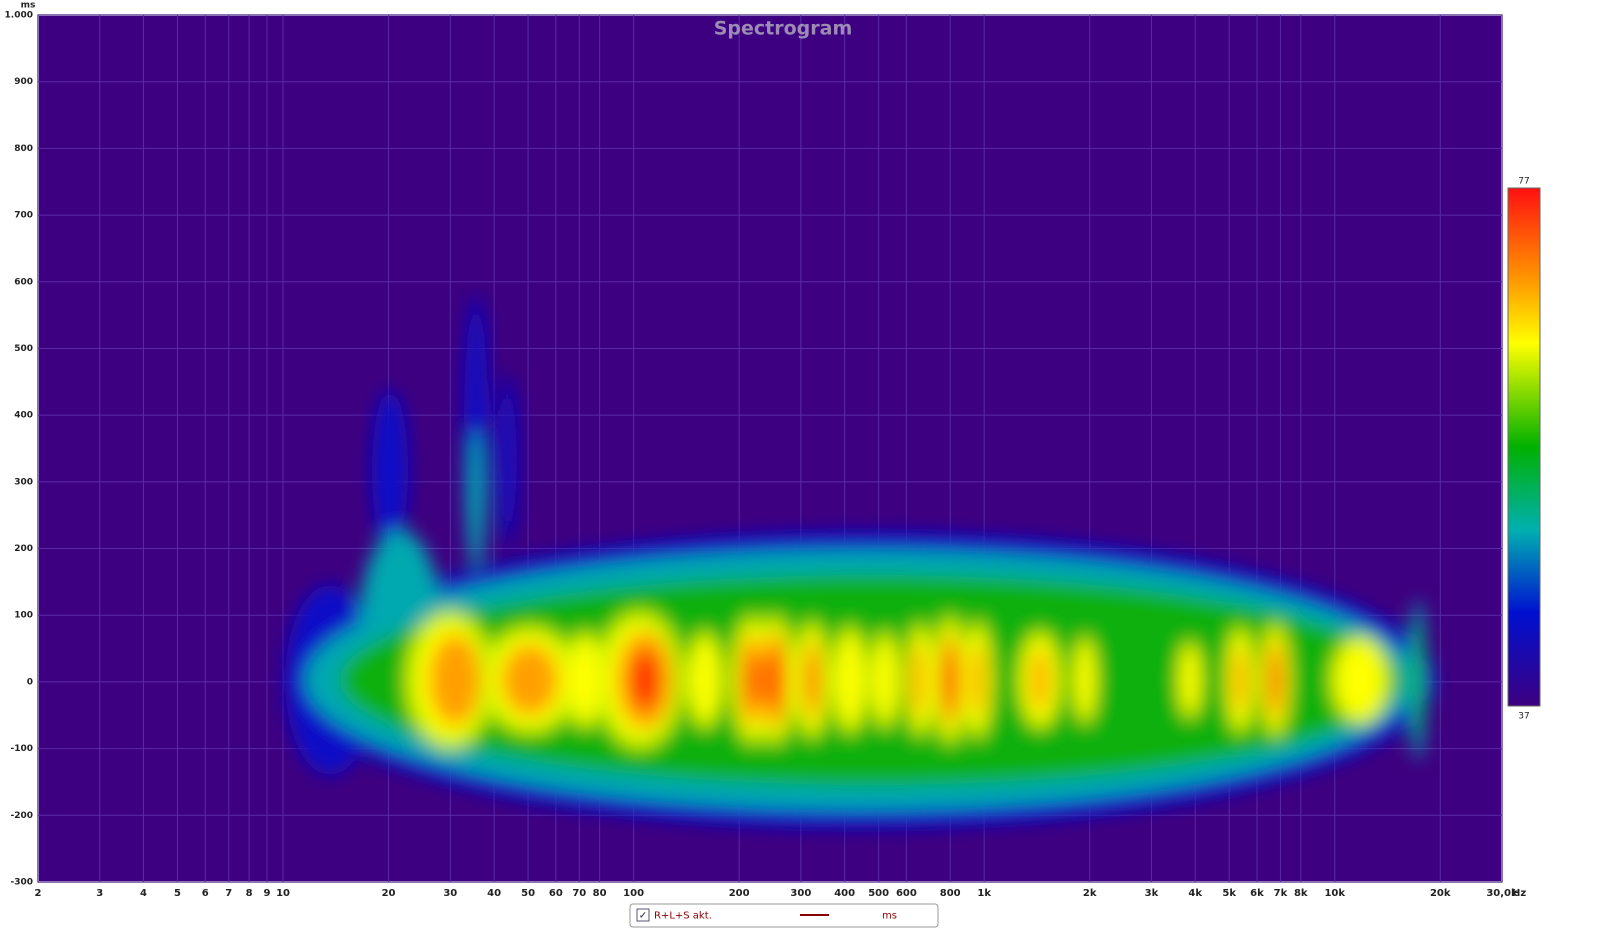  What do you see at coordinates (633, 893) in the screenshot?
I see `x-tick-label: 100` at bounding box center [633, 893].